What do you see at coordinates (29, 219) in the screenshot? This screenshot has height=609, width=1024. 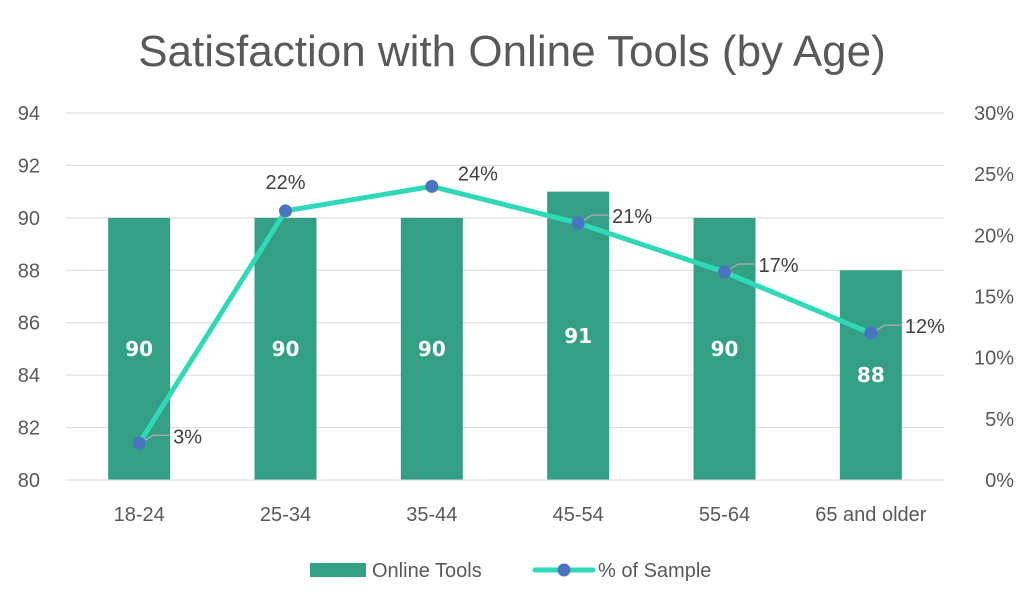 I see `left-tick-label: 90` at bounding box center [29, 219].